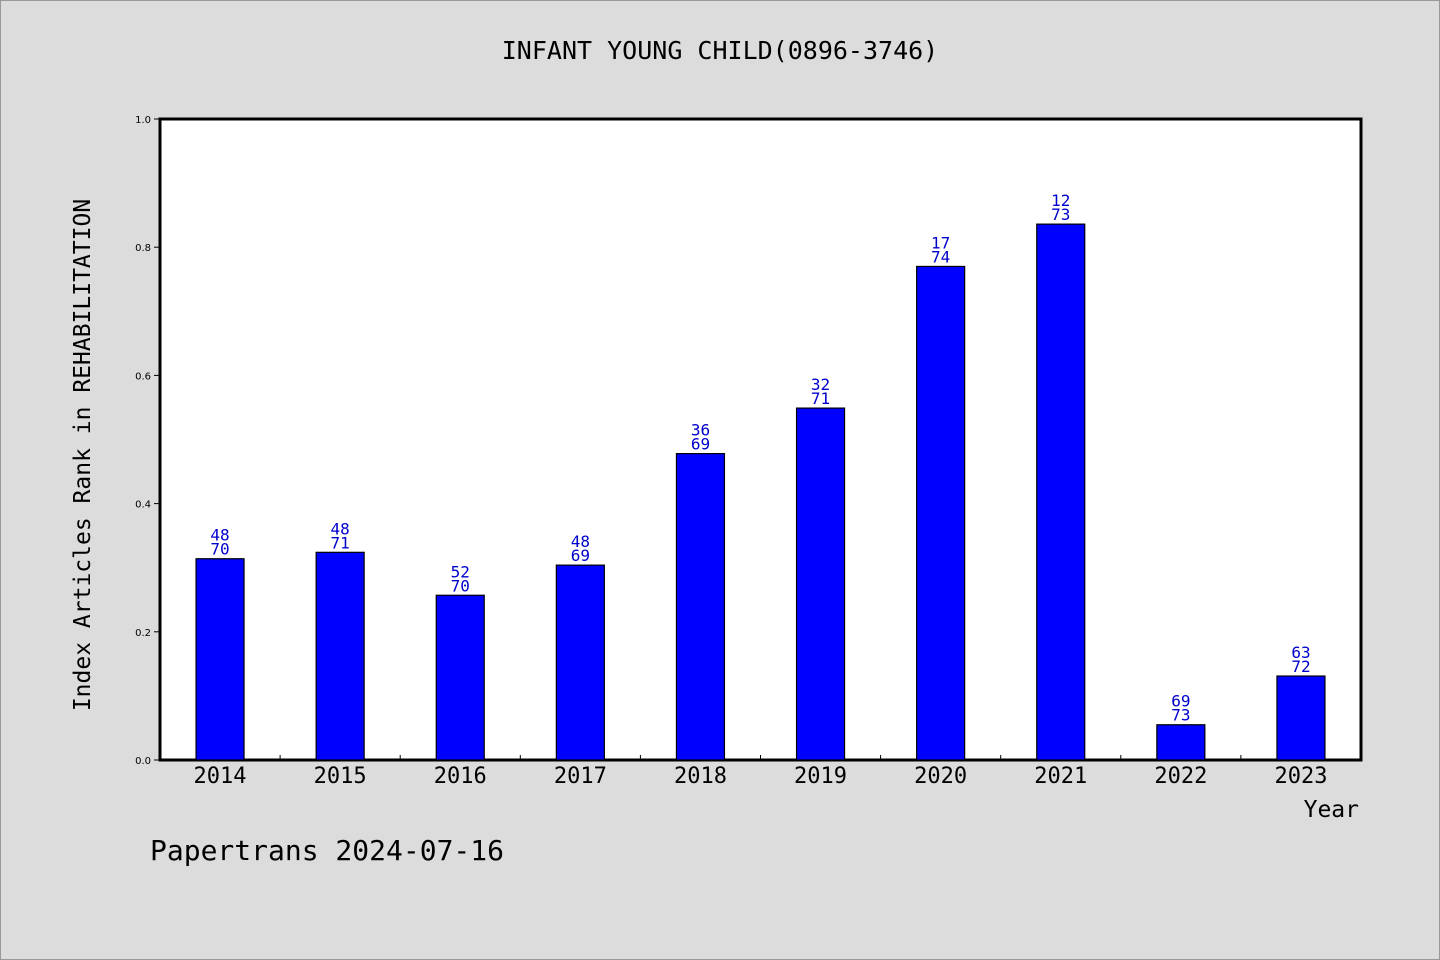 The height and width of the screenshot is (960, 1440). I want to click on x-axis-label: Year, so click(1331, 810).